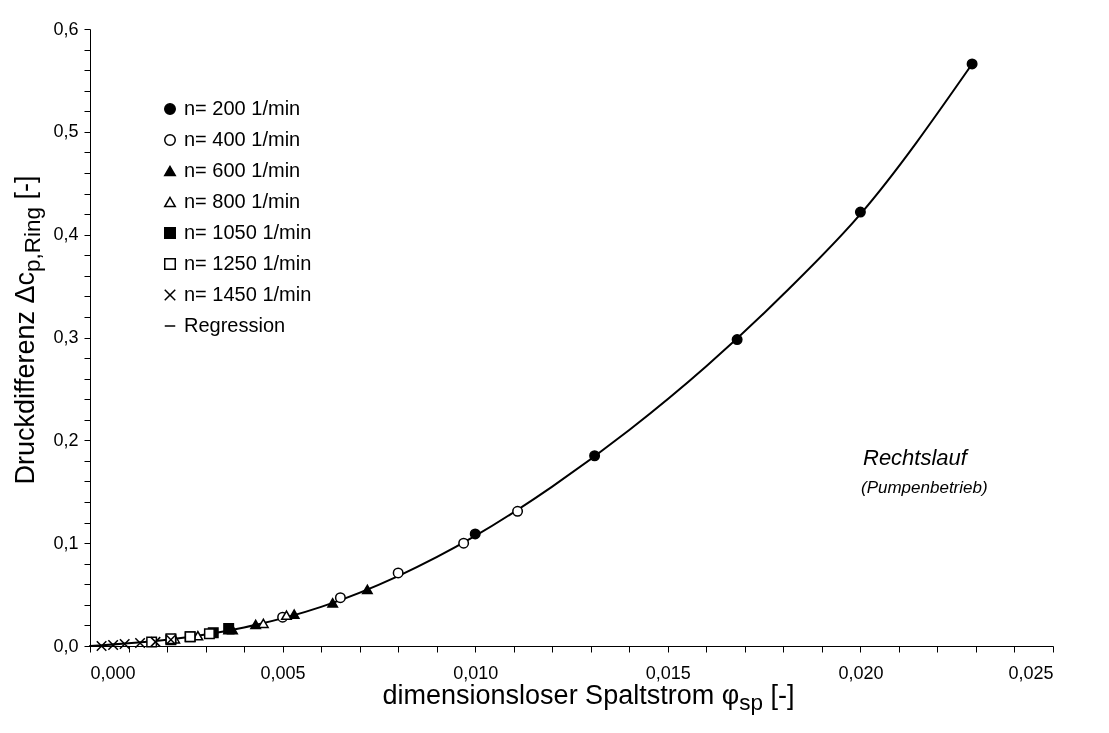  What do you see at coordinates (66, 337) in the screenshot?
I see `y-tick-label: 0,3` at bounding box center [66, 337].